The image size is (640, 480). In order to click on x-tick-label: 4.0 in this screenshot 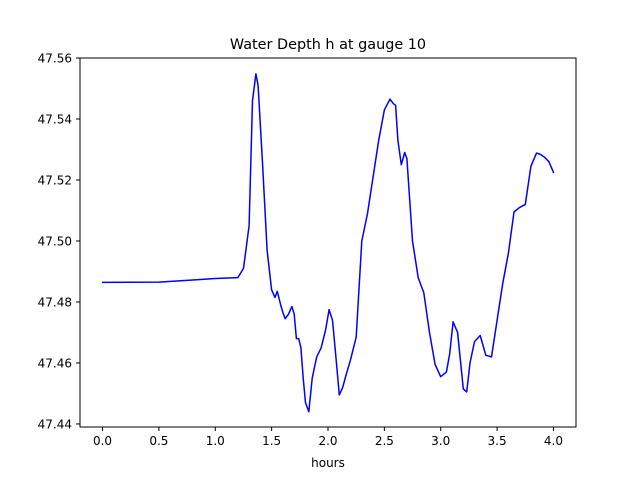, I will do `click(553, 441)`.